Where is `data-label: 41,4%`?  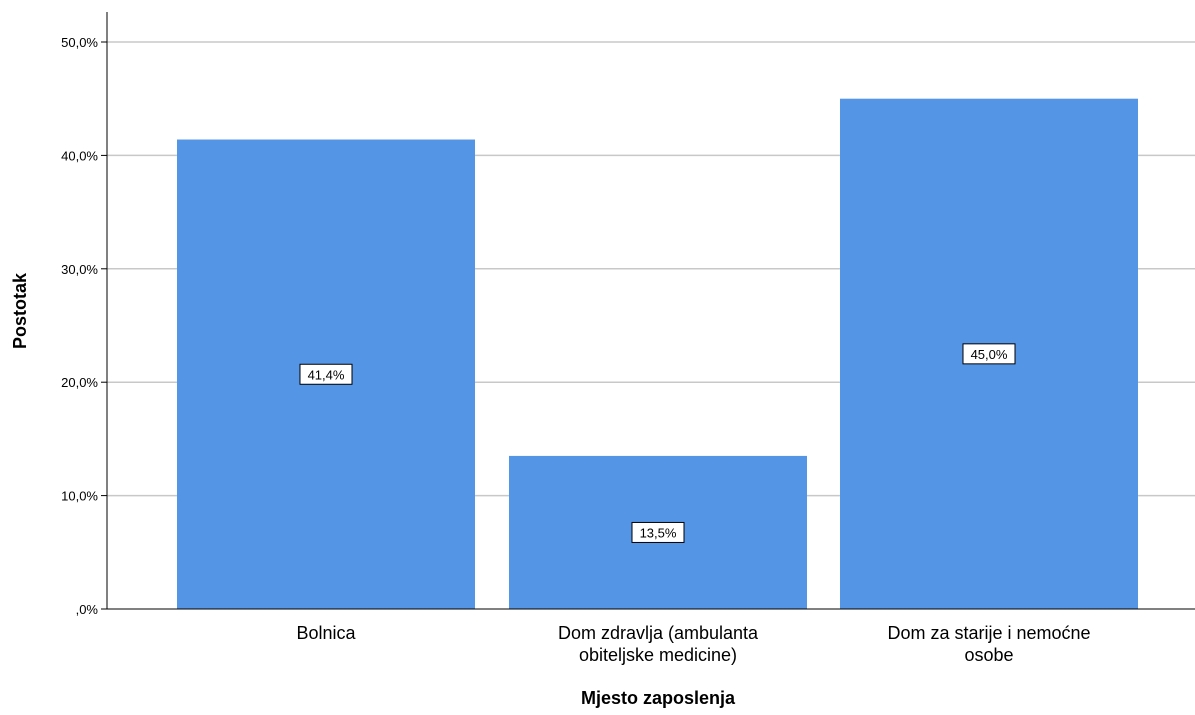 data-label: 41,4% is located at coordinates (326, 374).